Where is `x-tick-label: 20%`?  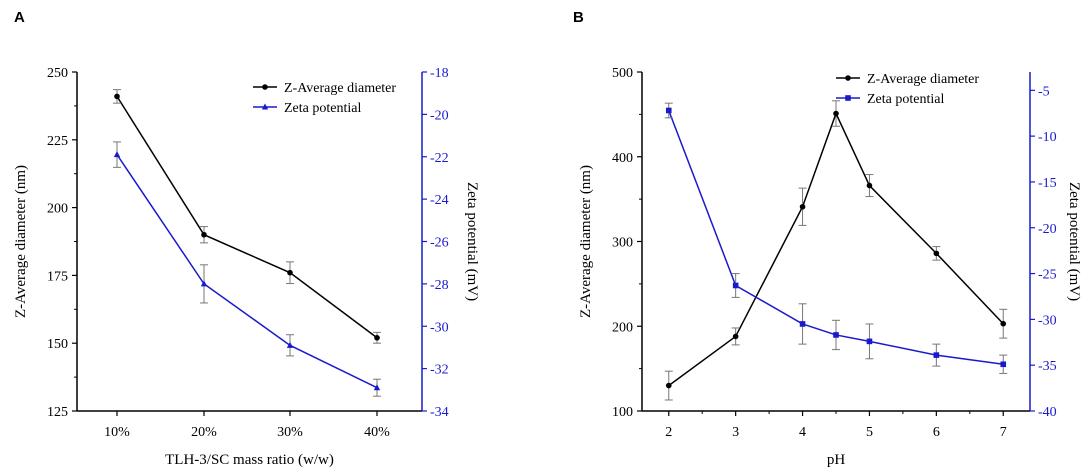 x-tick-label: 20% is located at coordinates (204, 432).